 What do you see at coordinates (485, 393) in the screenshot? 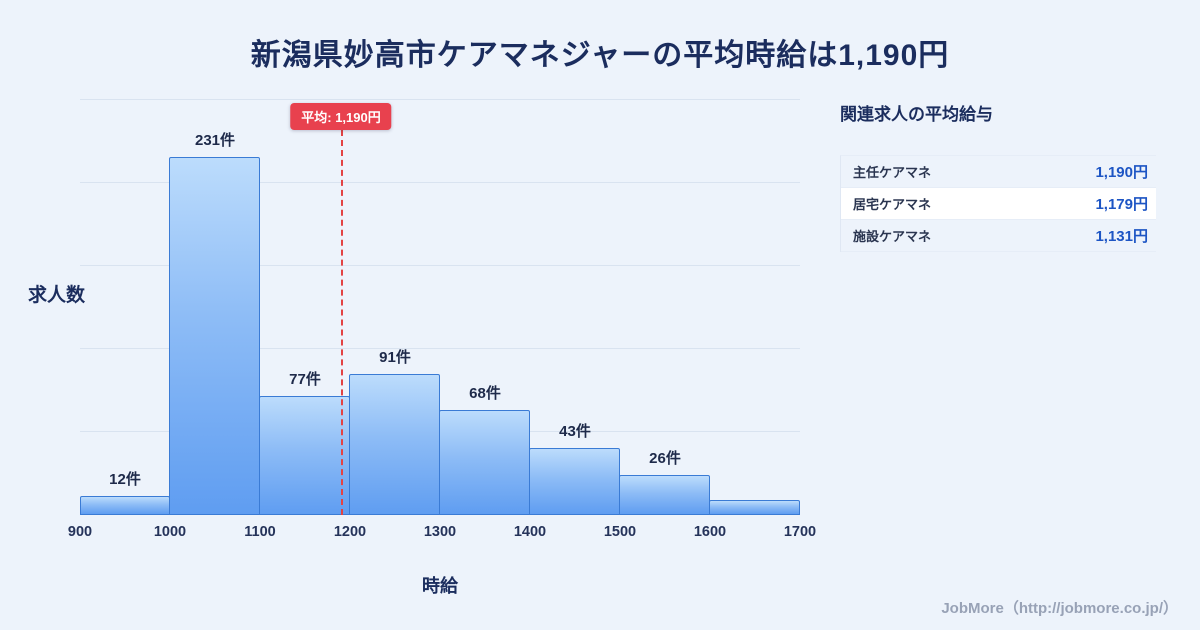
I see `bar-value-label: 68件` at bounding box center [485, 393].